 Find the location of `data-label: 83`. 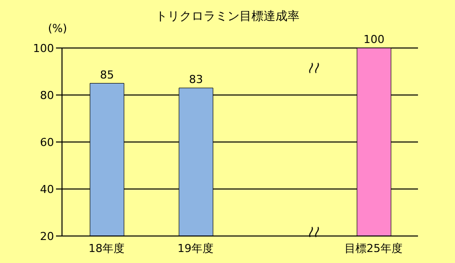

data-label: 83 is located at coordinates (196, 79).